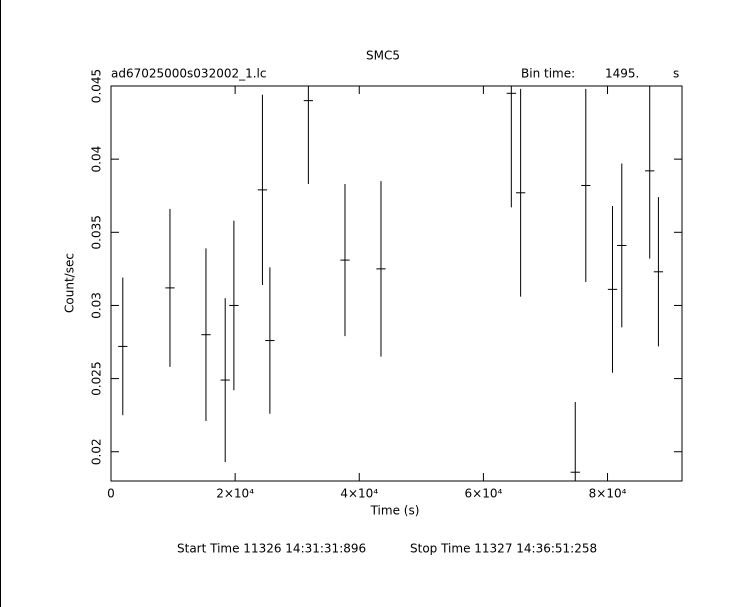 This screenshot has width=743, height=607. Describe the element at coordinates (97, 451) in the screenshot. I see `y-tick-label: 0.02` at that location.